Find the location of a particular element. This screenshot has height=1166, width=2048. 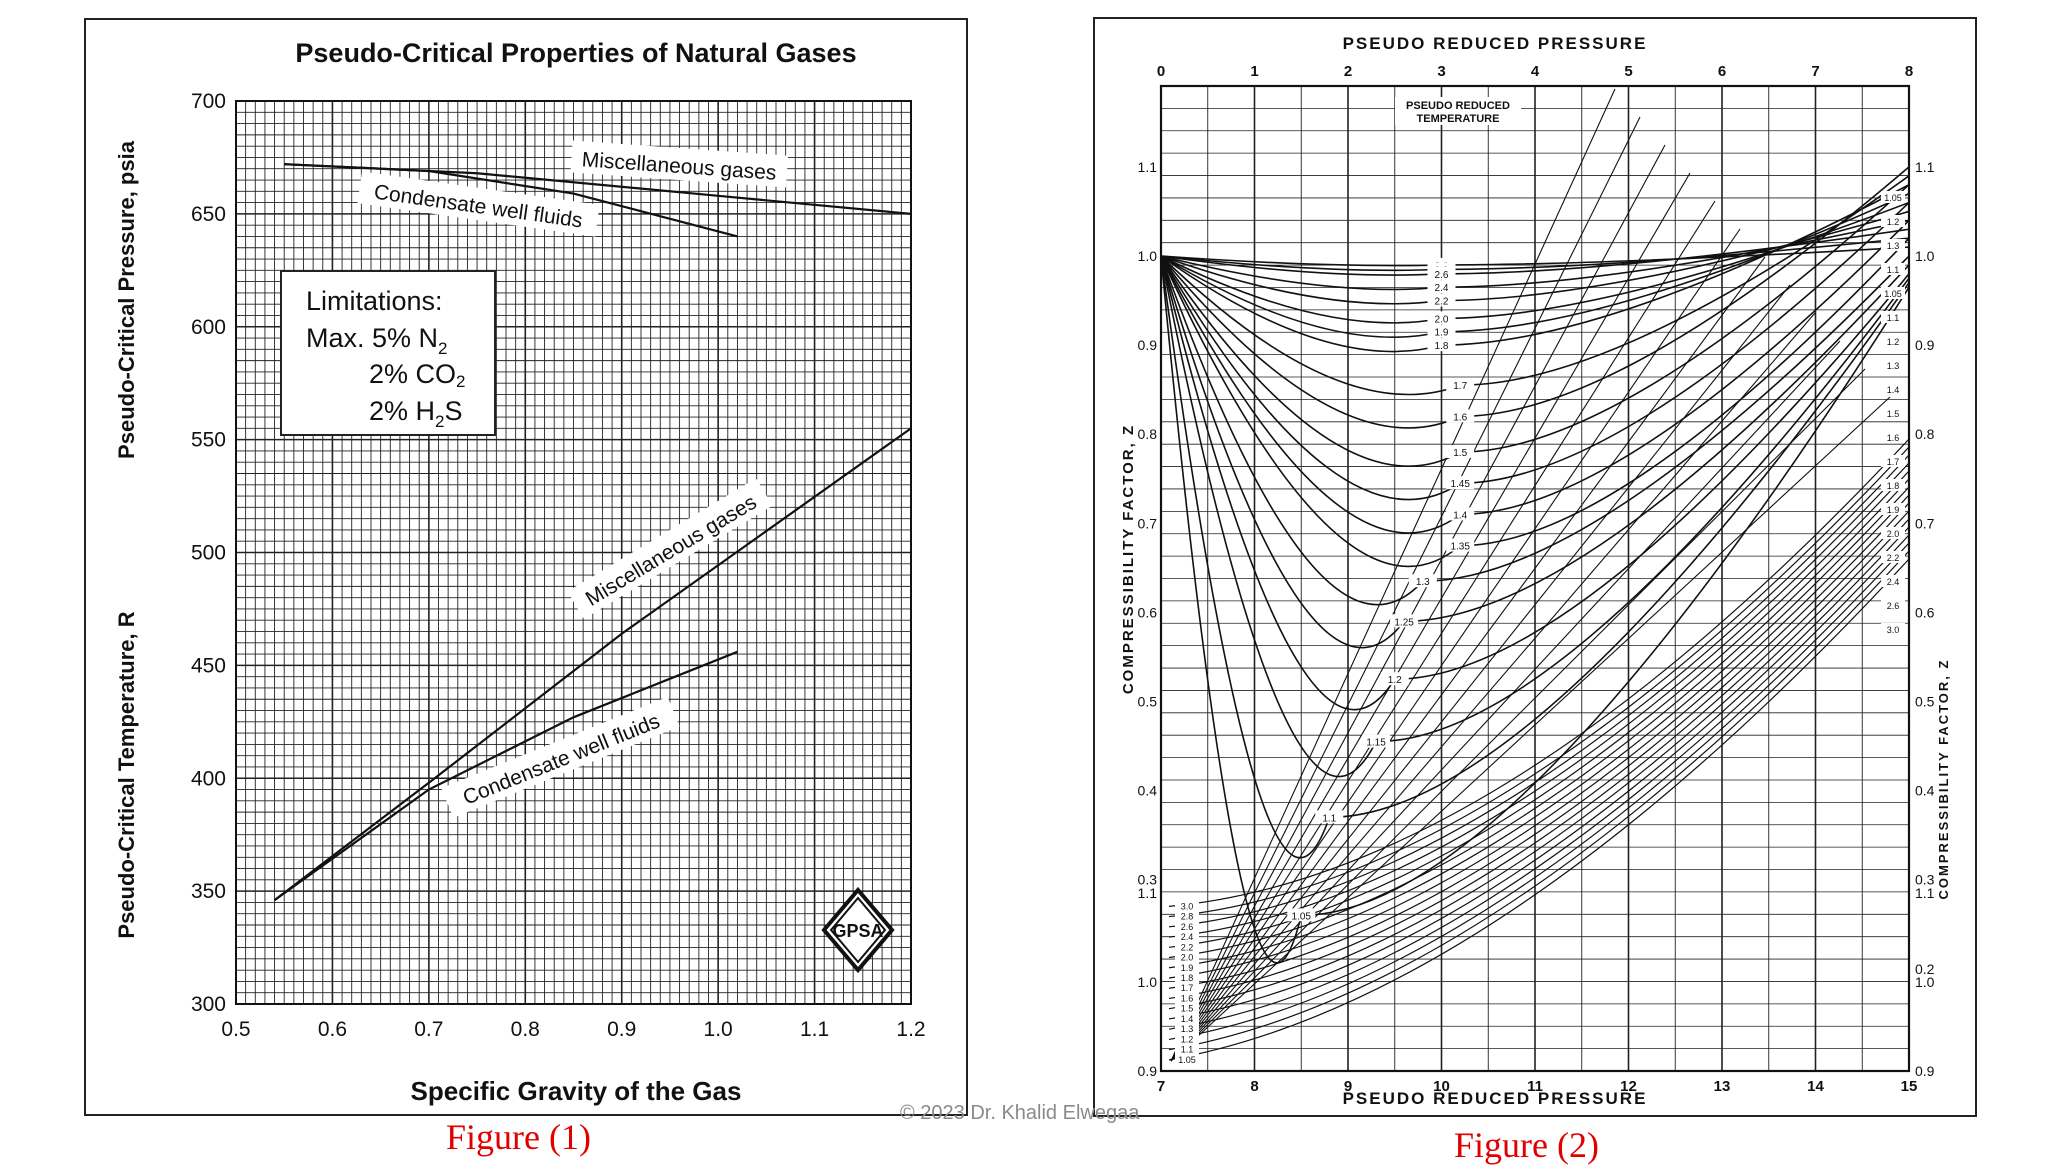

top-tick-label: 8 is located at coordinates (1909, 71).